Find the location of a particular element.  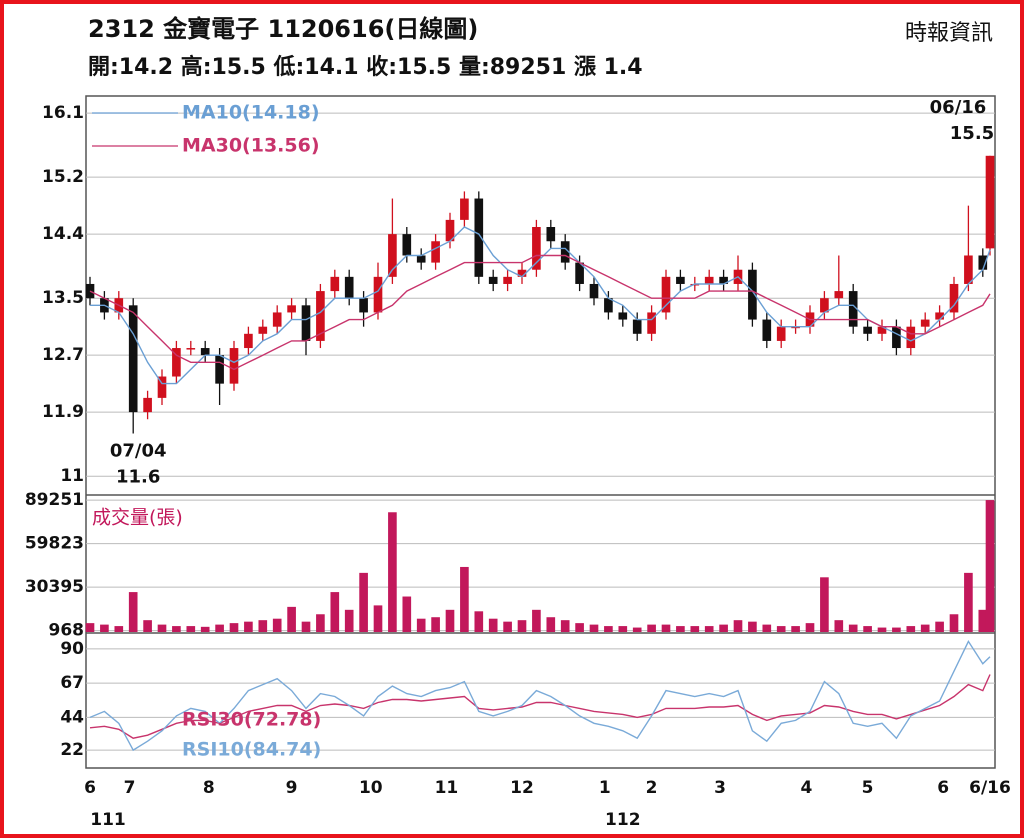

x-tick-label: 6/16 is located at coordinates (990, 788).